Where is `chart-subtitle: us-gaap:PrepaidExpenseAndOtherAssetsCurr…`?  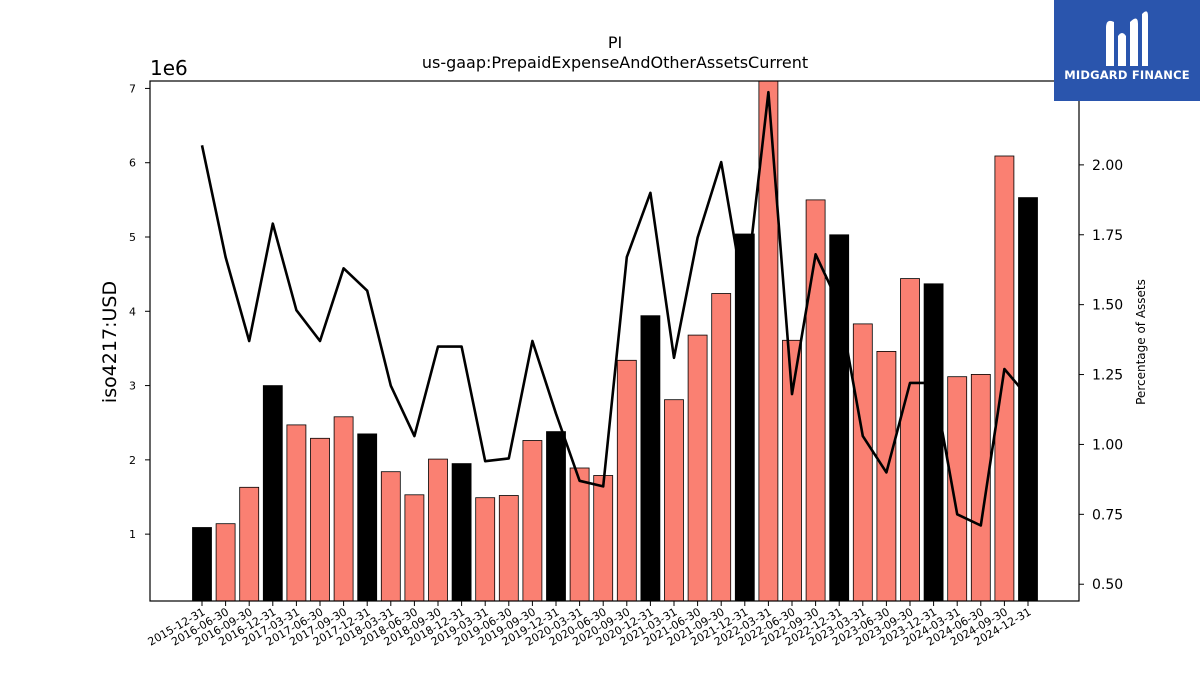 chart-subtitle: us-gaap:PrepaidExpenseAndOtherAssetsCurr… is located at coordinates (615, 62).